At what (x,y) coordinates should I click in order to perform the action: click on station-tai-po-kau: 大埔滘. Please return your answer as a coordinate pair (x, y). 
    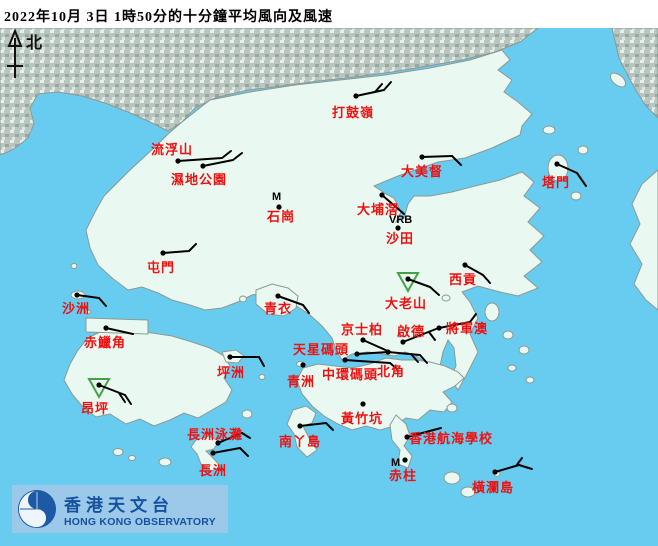
    Looking at the image, I should click on (381, 204).